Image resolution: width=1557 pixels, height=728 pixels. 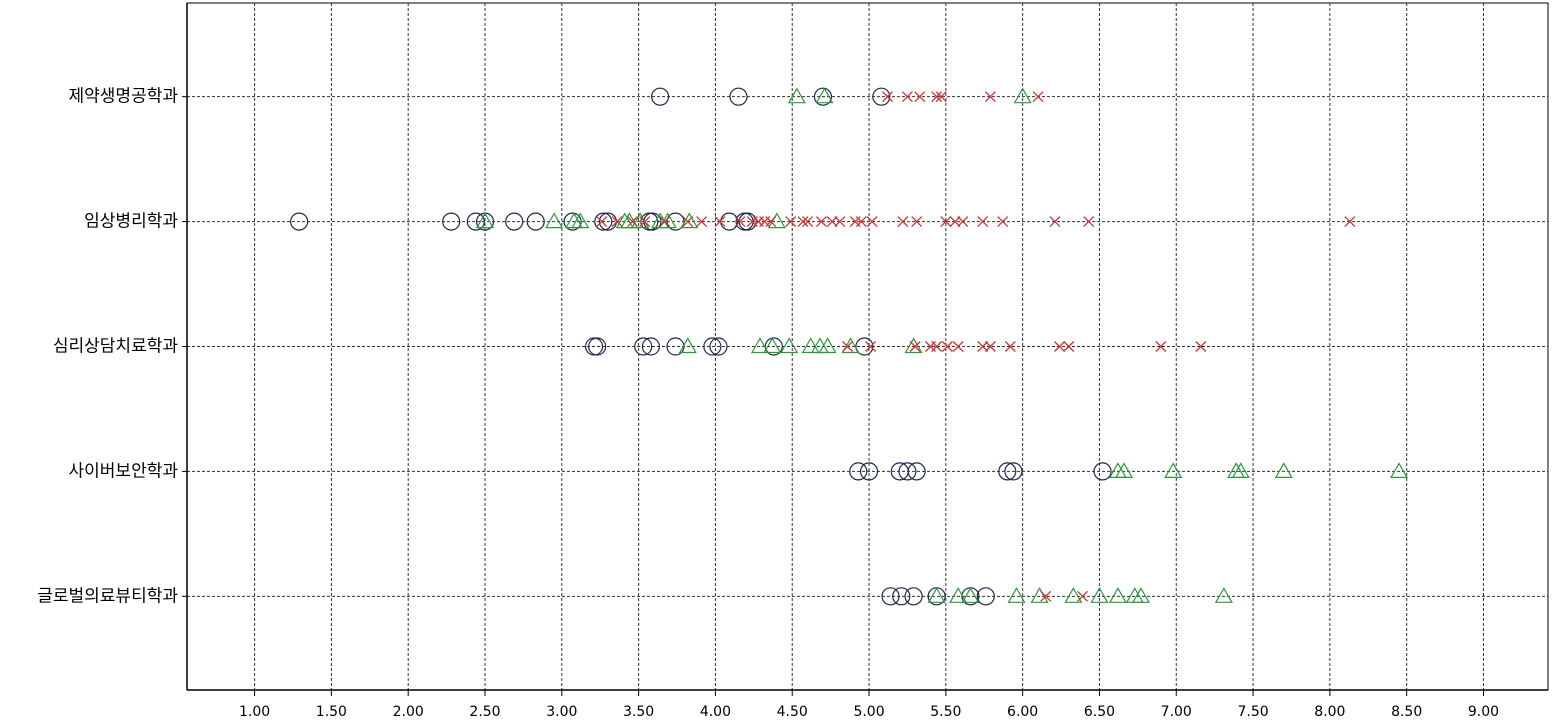 I want to click on x-tick-label: 7.00, so click(x=1176, y=712).